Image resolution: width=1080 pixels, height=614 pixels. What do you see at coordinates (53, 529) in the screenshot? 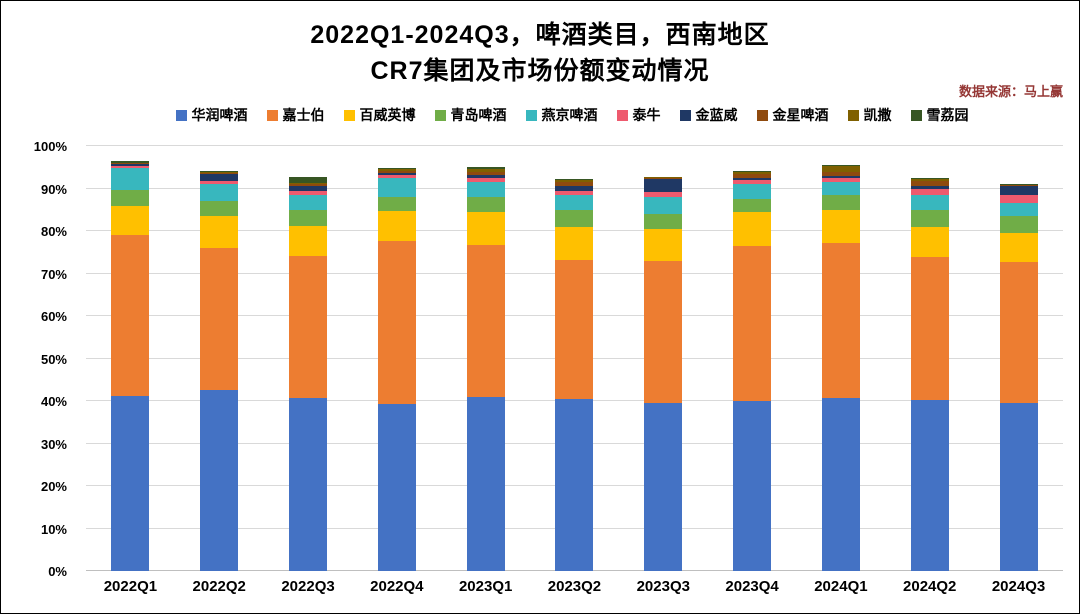
I see `y-axis-tick-label: 10%` at bounding box center [53, 529].